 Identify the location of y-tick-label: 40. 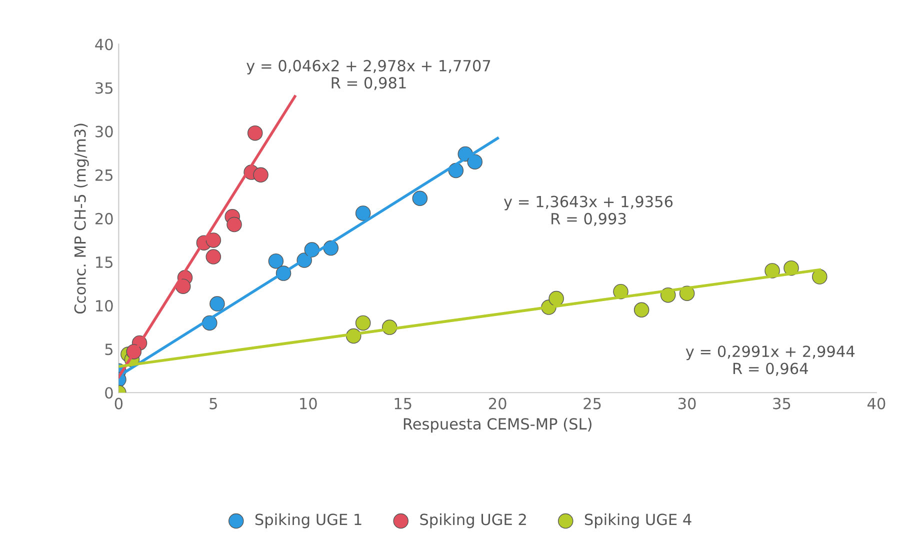
(104, 44).